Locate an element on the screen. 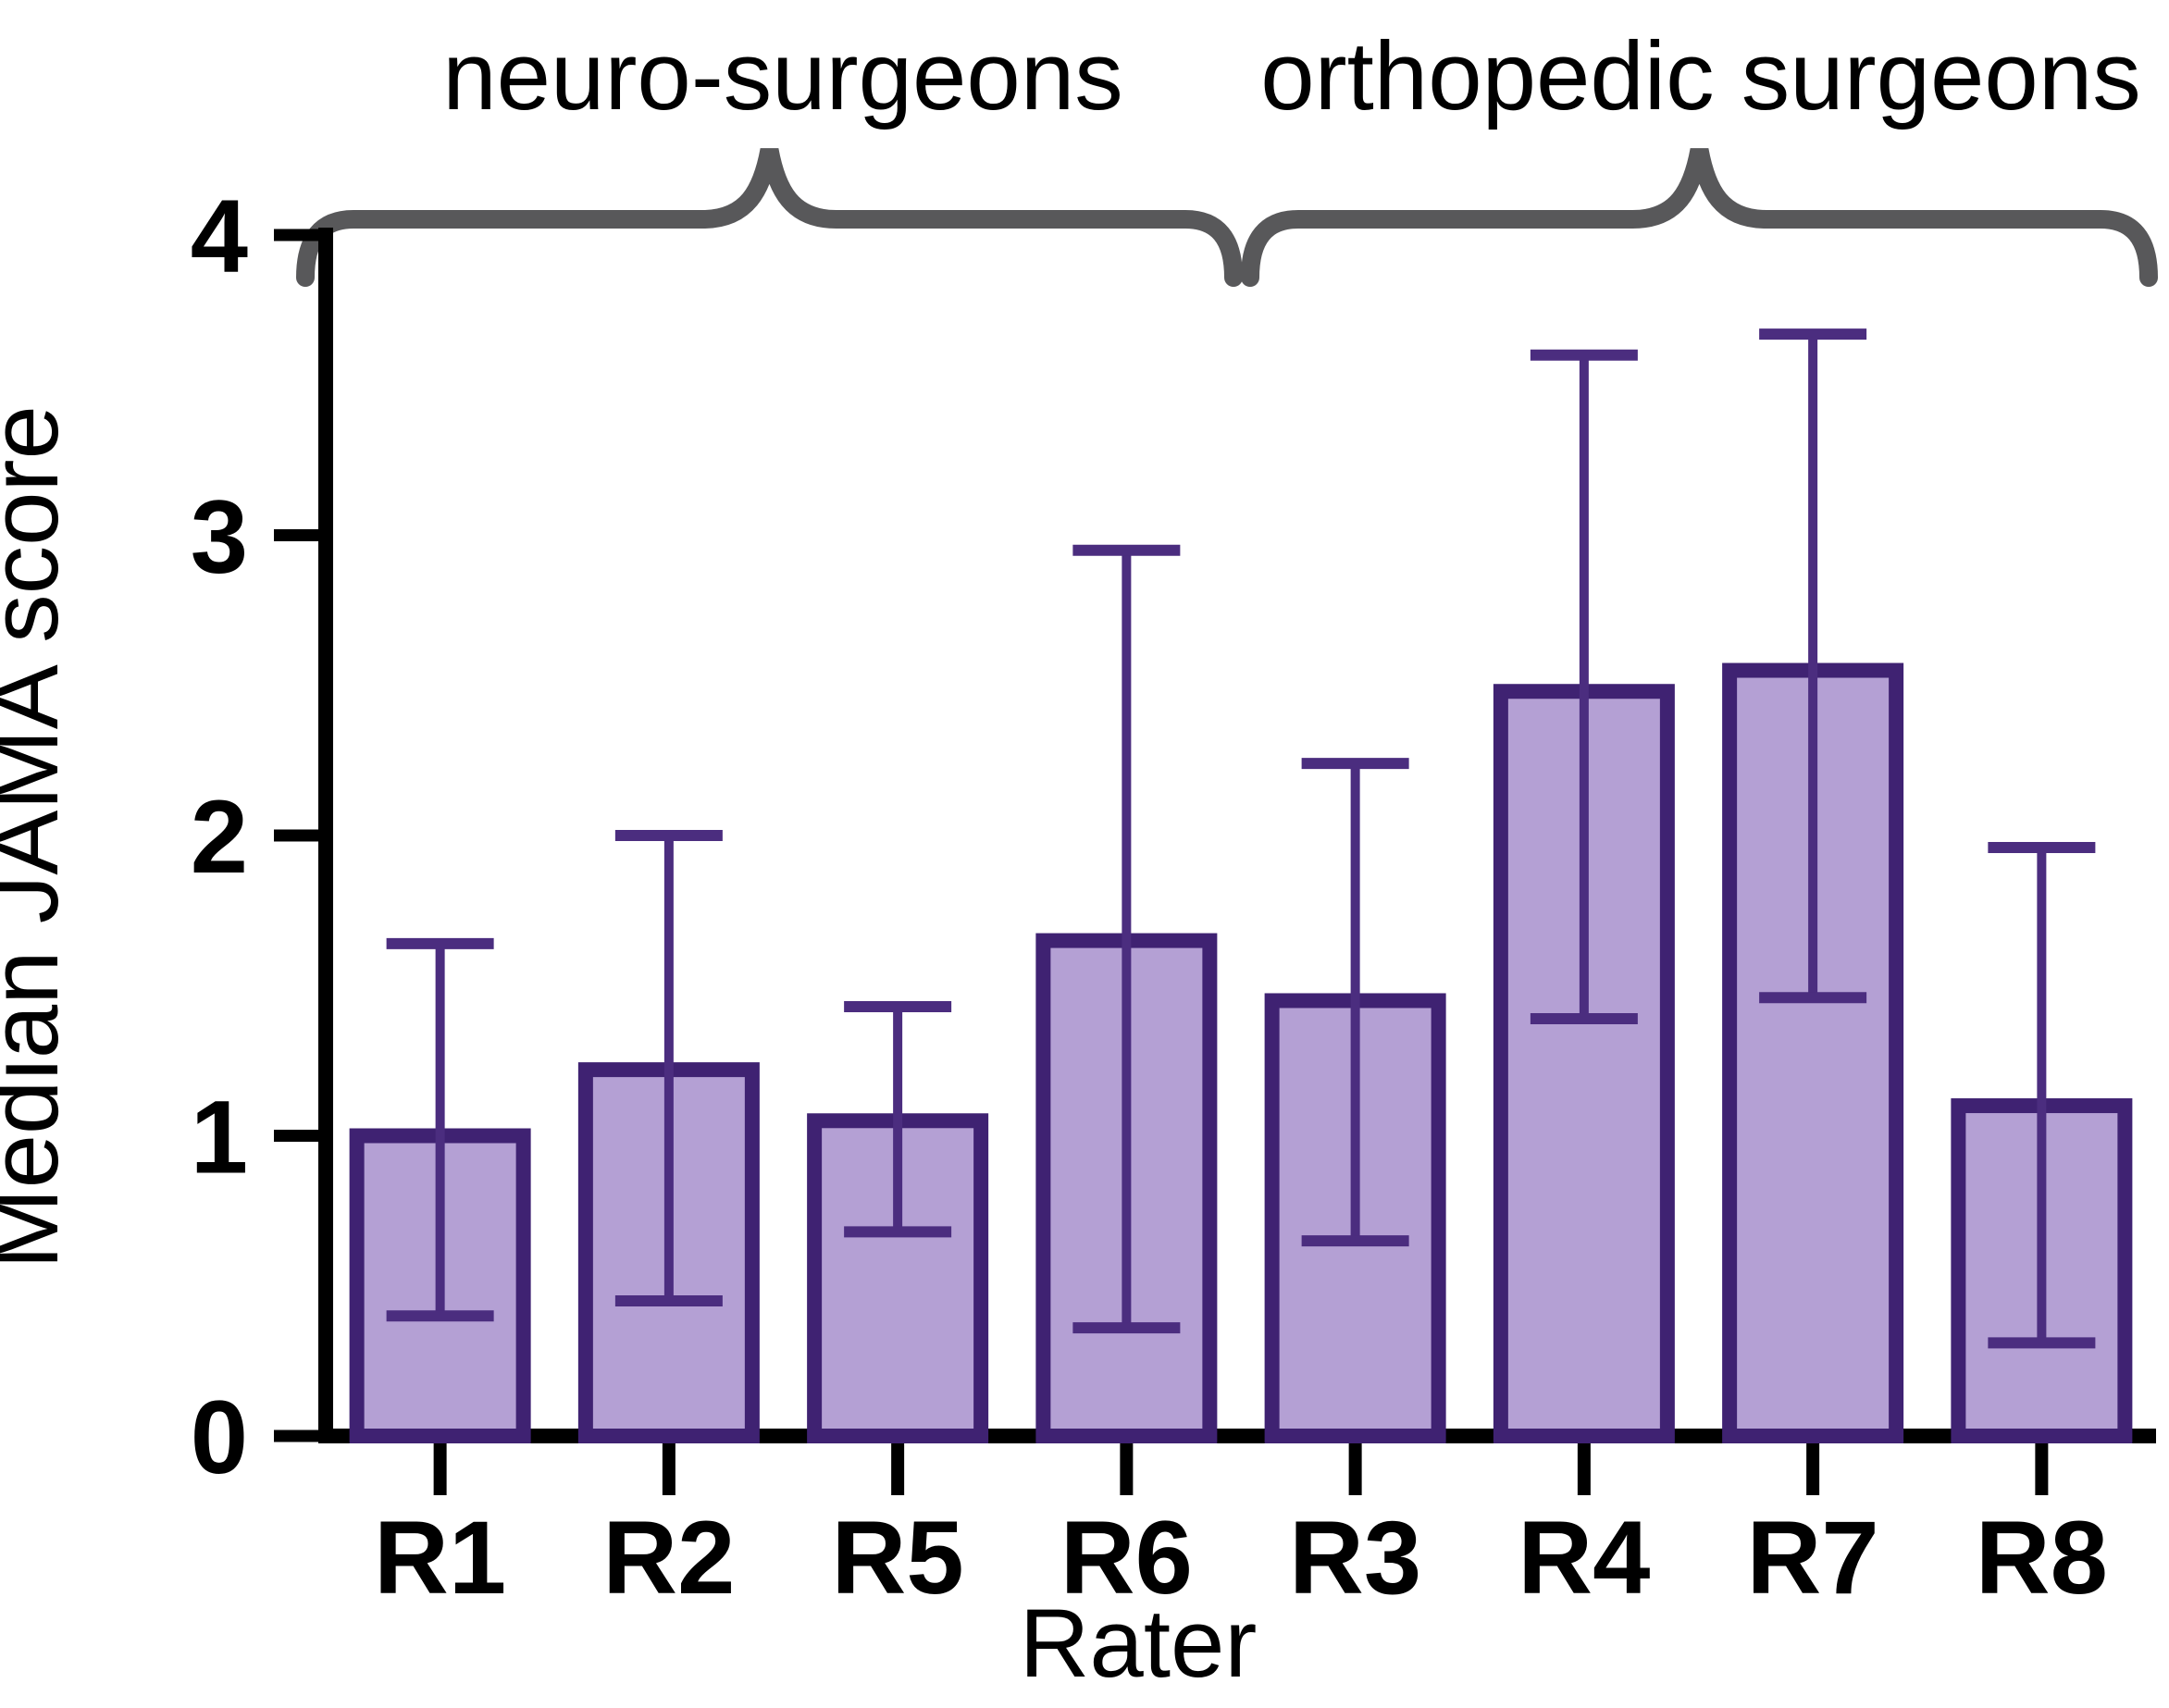 This screenshot has width=2169, height=1708. x-tick-label-R6: R6 is located at coordinates (1126, 1557).